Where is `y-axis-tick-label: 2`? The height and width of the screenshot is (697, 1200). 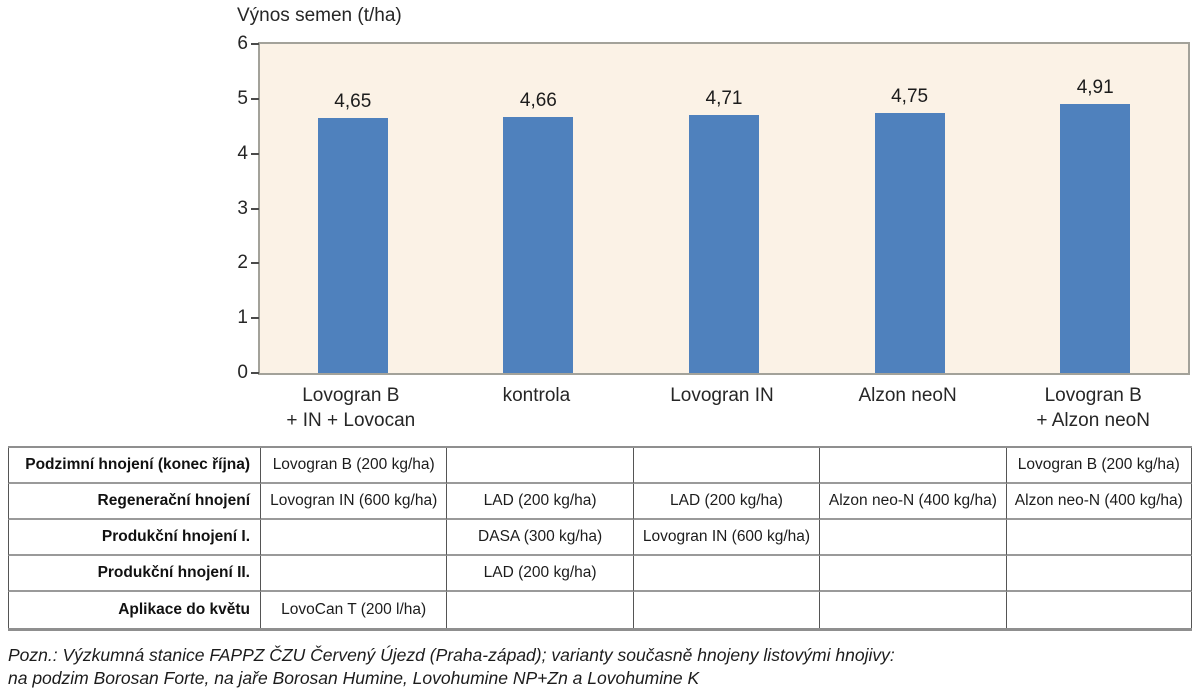
y-axis-tick-label: 2 is located at coordinates (242, 263).